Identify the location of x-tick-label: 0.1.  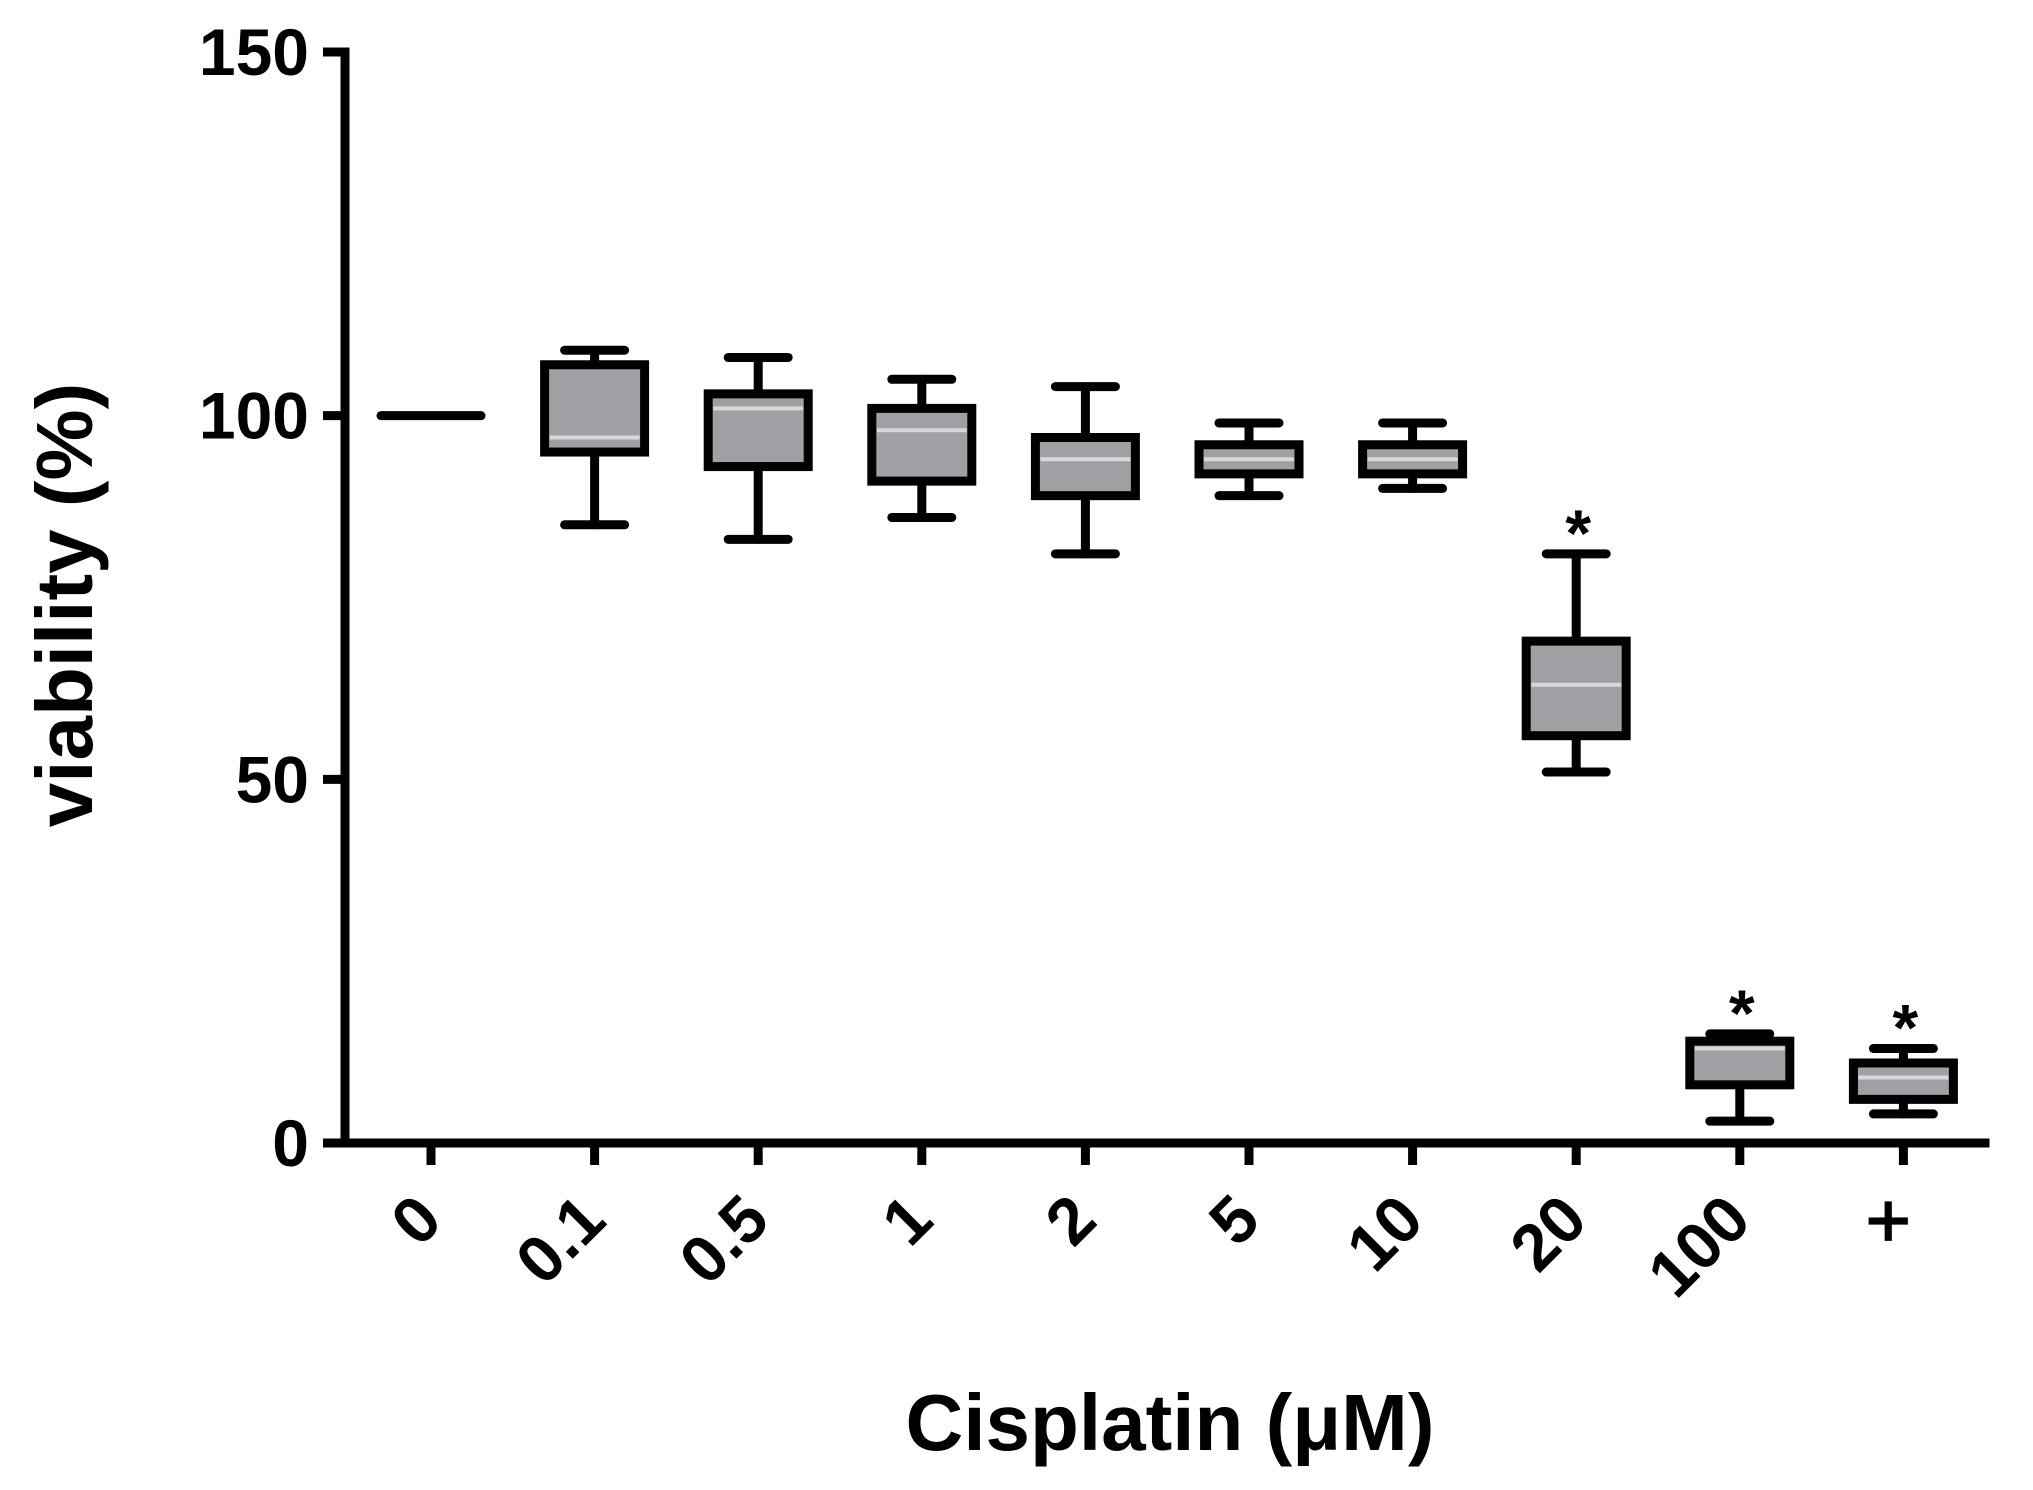
(559, 1239).